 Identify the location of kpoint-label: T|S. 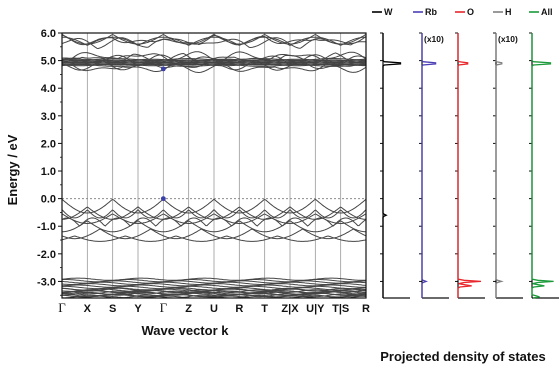
(340, 309).